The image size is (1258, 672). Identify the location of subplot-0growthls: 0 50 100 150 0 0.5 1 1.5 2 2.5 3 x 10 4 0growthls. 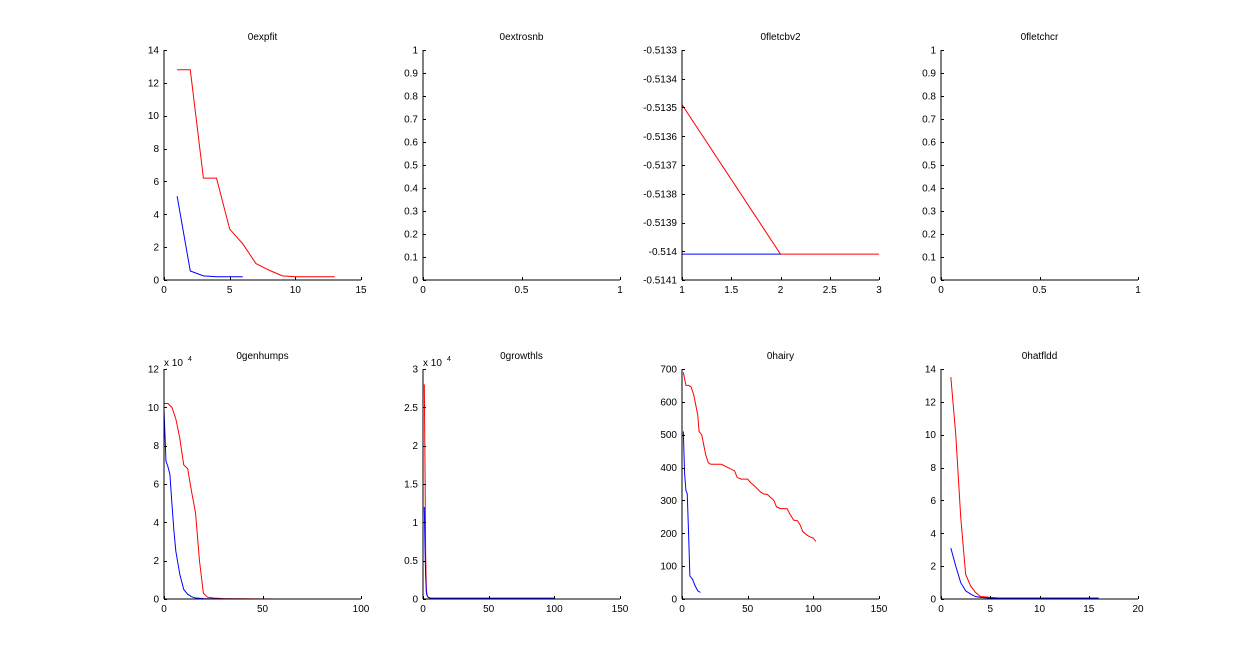
(516, 483).